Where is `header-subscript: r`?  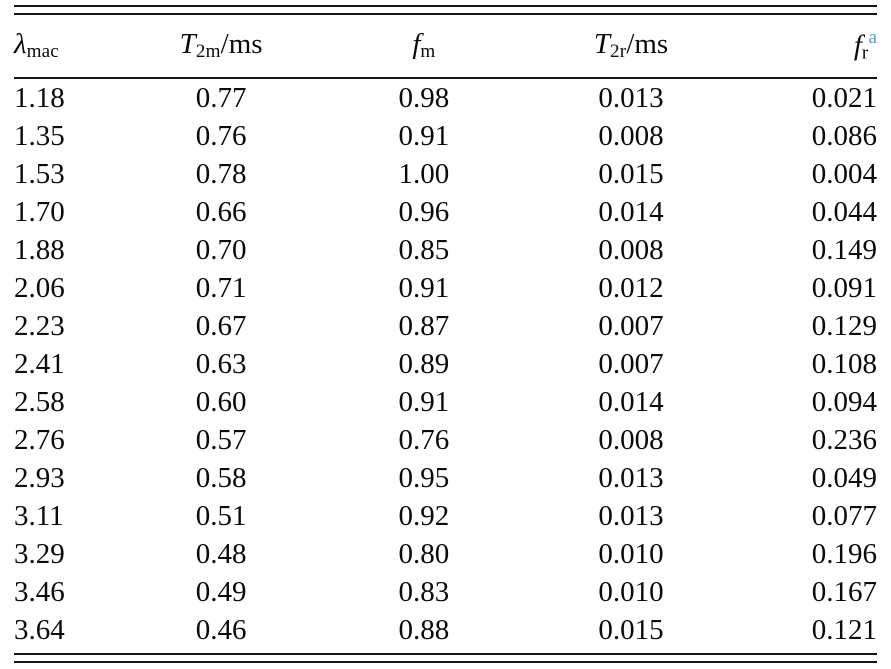
header-subscript: r is located at coordinates (865, 53).